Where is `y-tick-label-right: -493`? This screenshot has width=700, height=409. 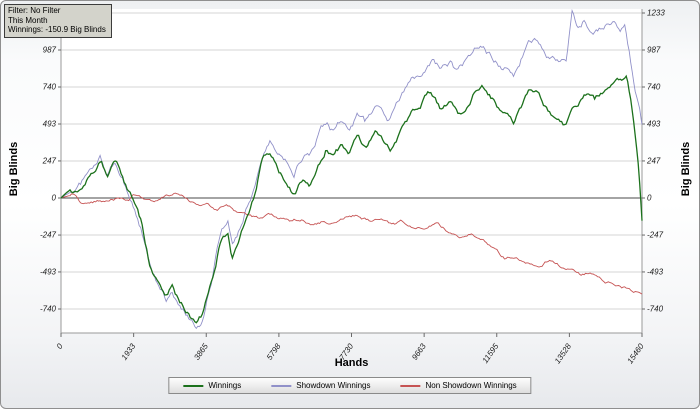 y-tick-label-right: -493 is located at coordinates (655, 271).